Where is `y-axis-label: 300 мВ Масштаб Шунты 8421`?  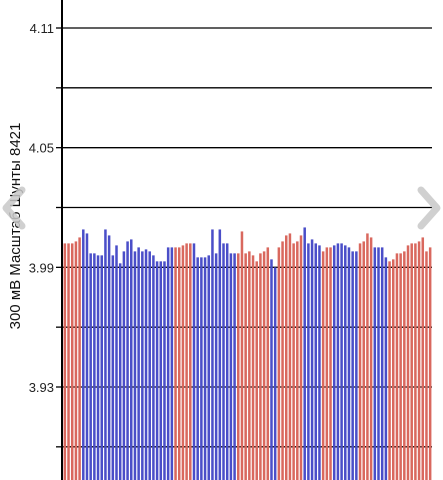 y-axis-label: 300 мВ Масштаб Шунты 8421 is located at coordinates (15, 226).